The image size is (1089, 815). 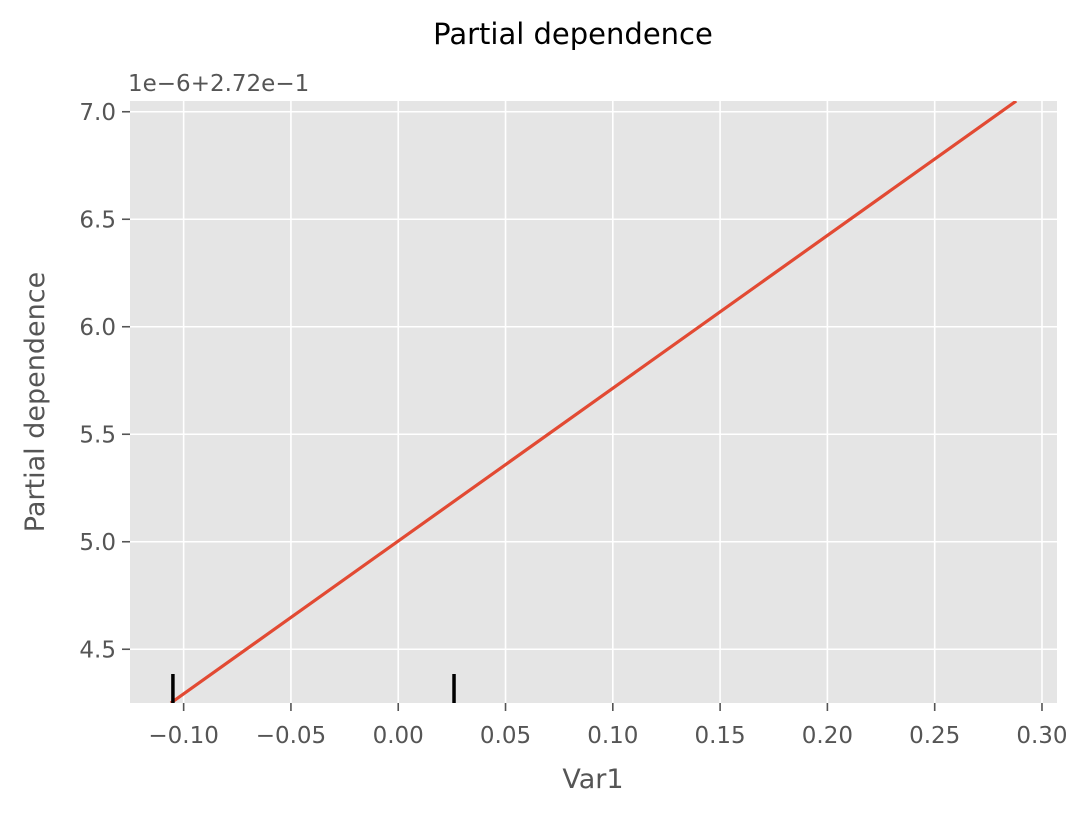 I want to click on y-axis-label: Partial dependence, so click(x=35, y=402).